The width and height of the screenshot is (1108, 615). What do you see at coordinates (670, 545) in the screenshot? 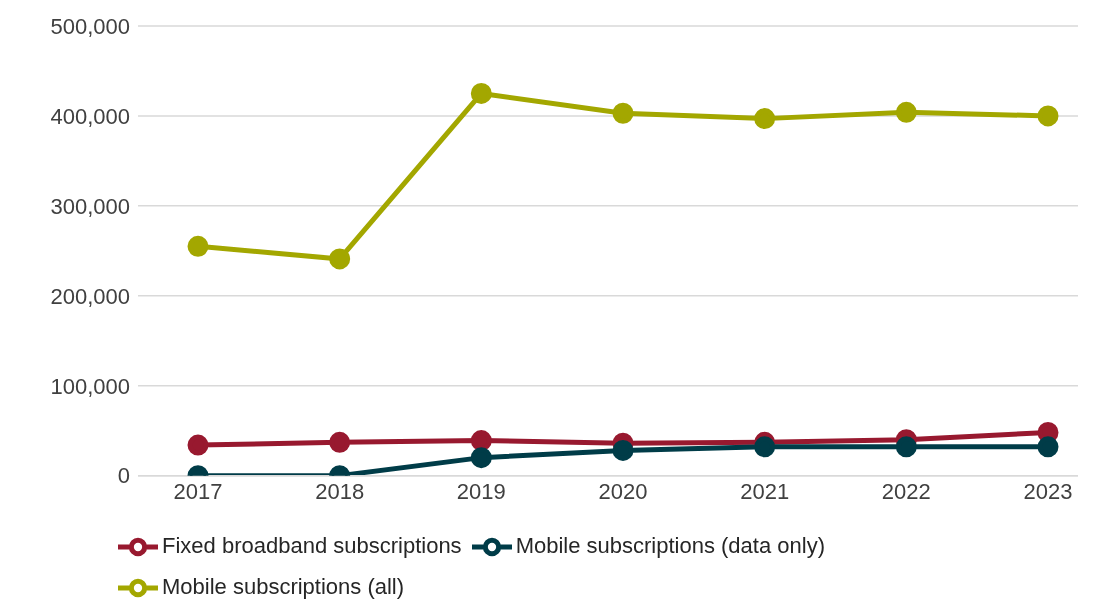
I see `legend-label: Mobile subscriptions (data only)` at bounding box center [670, 545].